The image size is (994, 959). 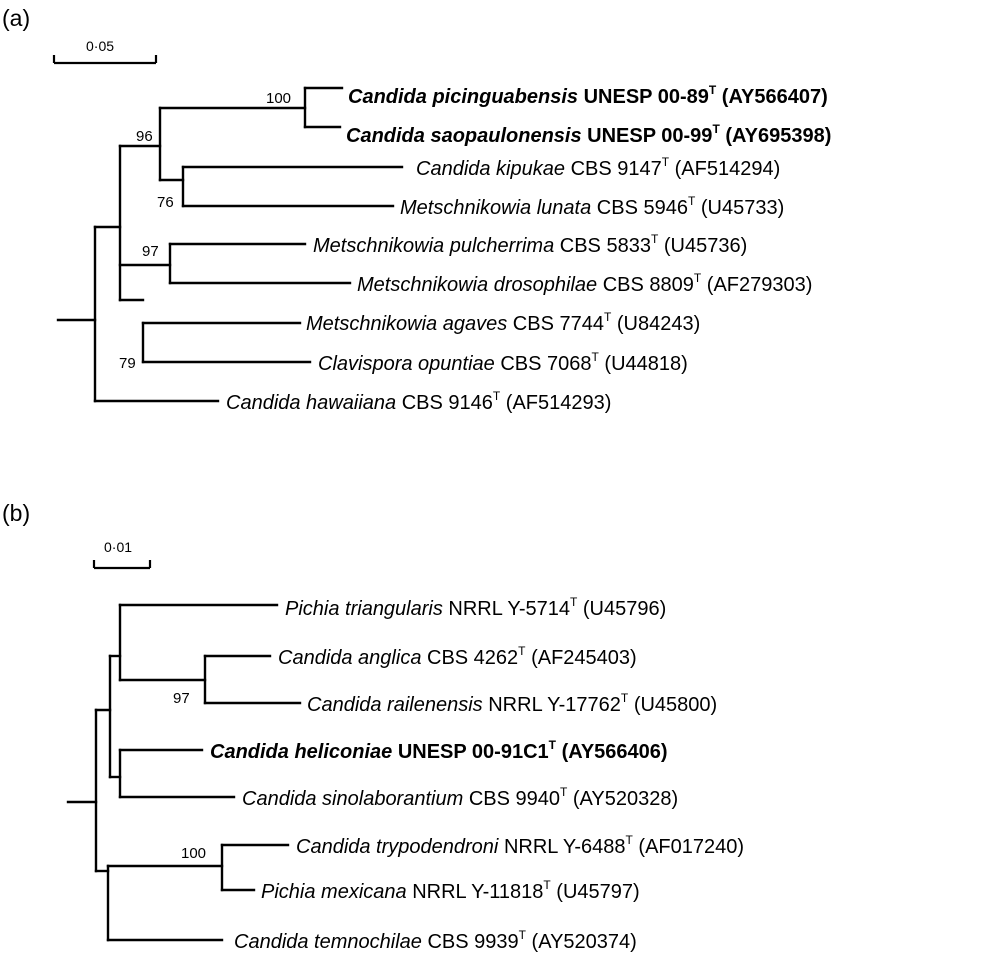 I want to click on panel-b-tree, so click(x=184, y=772).